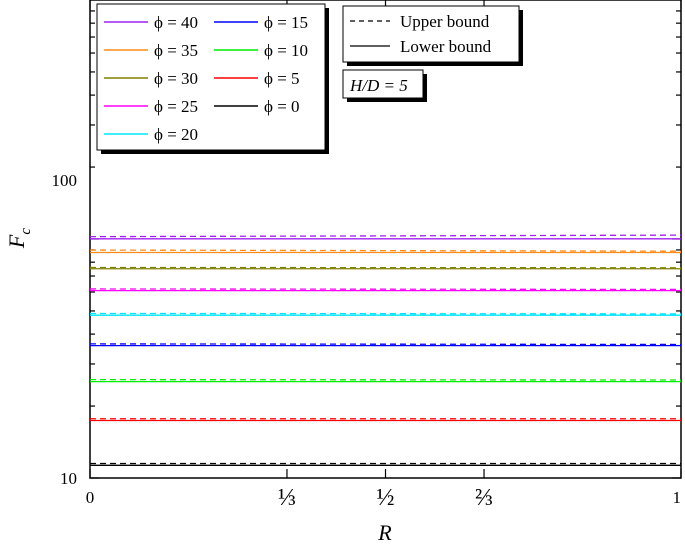 This screenshot has height=546, width=685. What do you see at coordinates (384, 532) in the screenshot?
I see `x-axis-title: R` at bounding box center [384, 532].